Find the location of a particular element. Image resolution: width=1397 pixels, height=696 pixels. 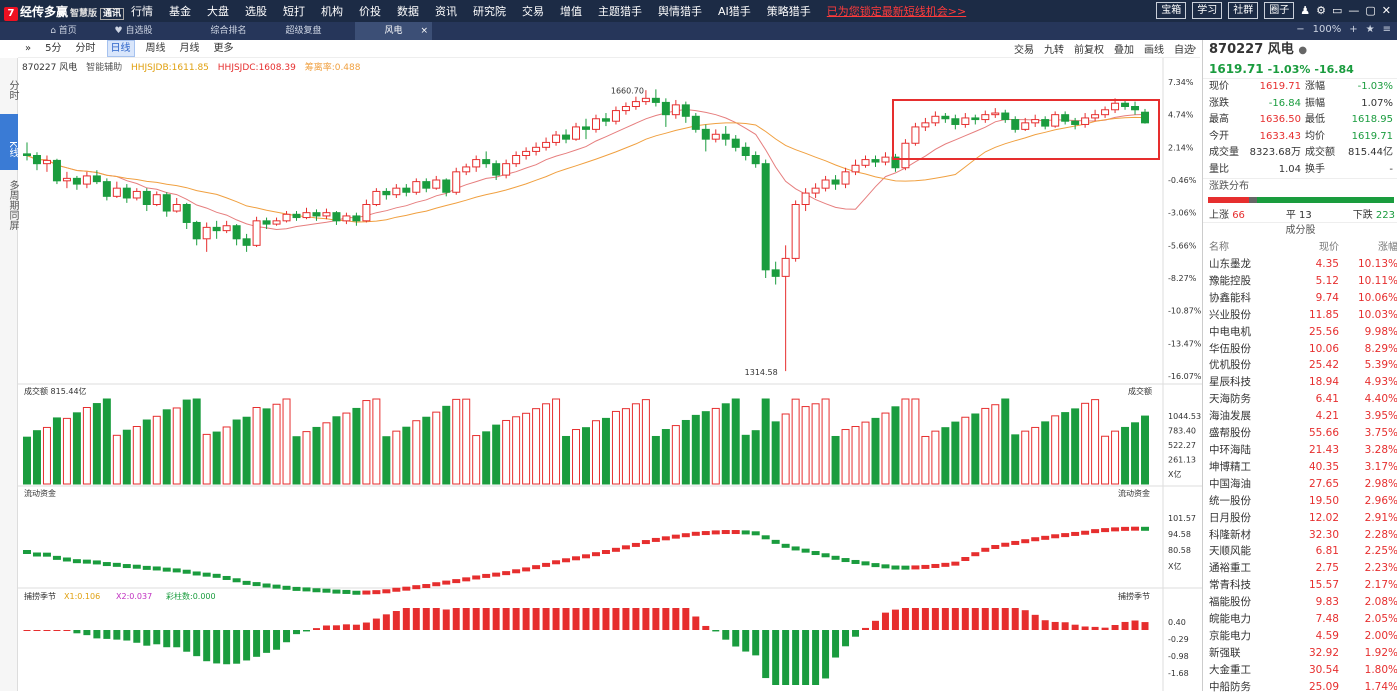

tab-2: 综合排名 is located at coordinates (228, 31).